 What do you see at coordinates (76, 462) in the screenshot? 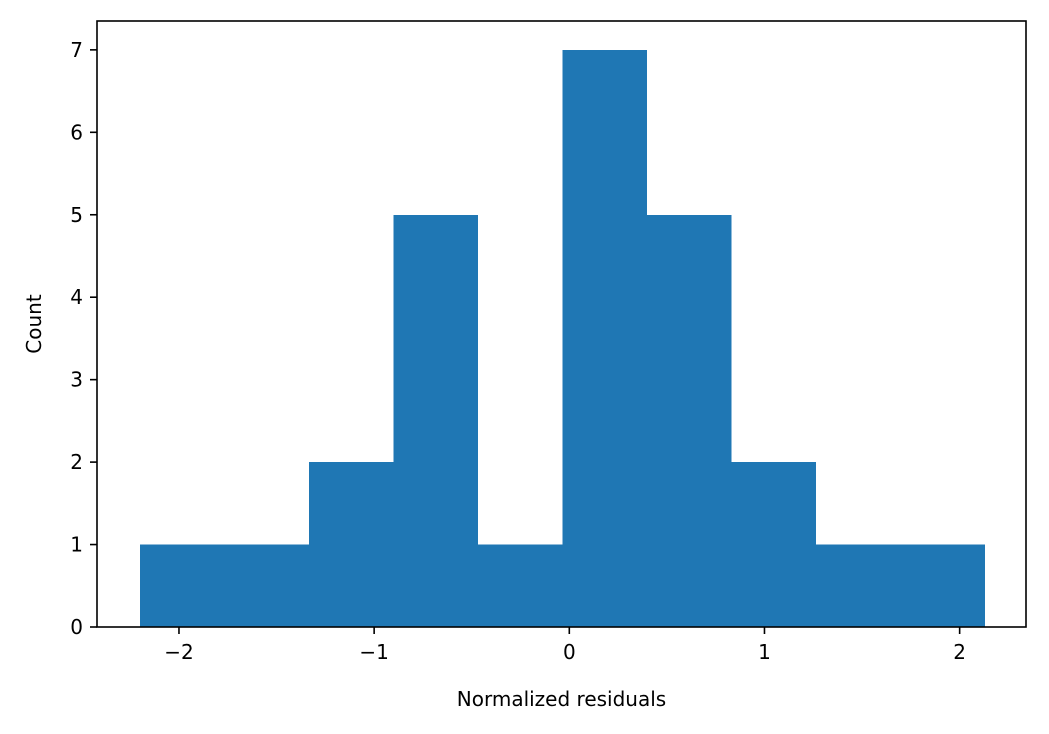
I see `y-tick-label: 2` at bounding box center [76, 462].